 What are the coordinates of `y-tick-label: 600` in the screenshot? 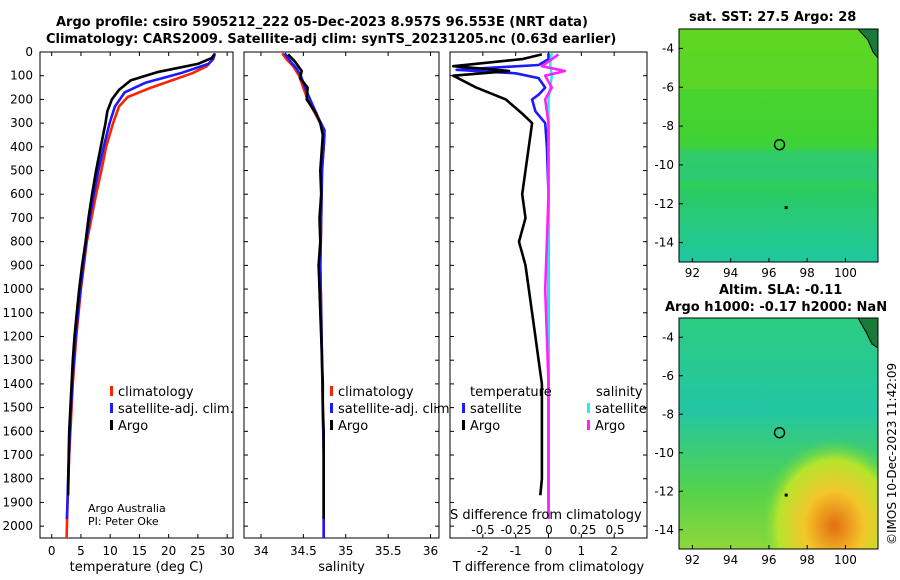 It's located at (21, 194).